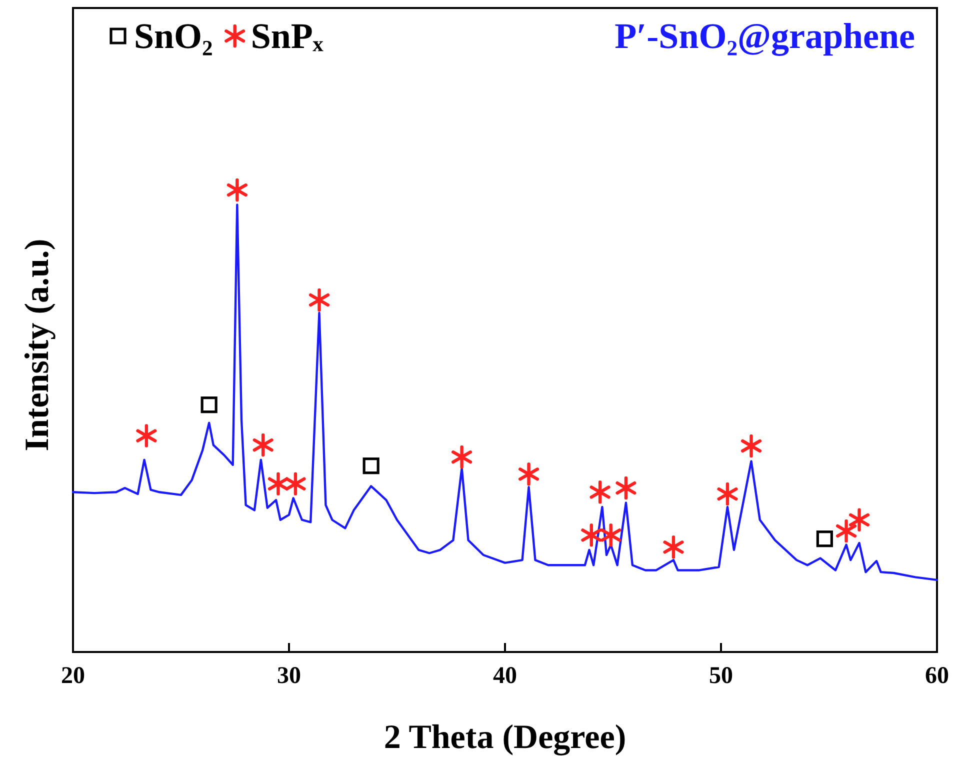 The height and width of the screenshot is (764, 962). What do you see at coordinates (37, 345) in the screenshot?
I see `y-axis-title: Intensity (a.u.)` at bounding box center [37, 345].